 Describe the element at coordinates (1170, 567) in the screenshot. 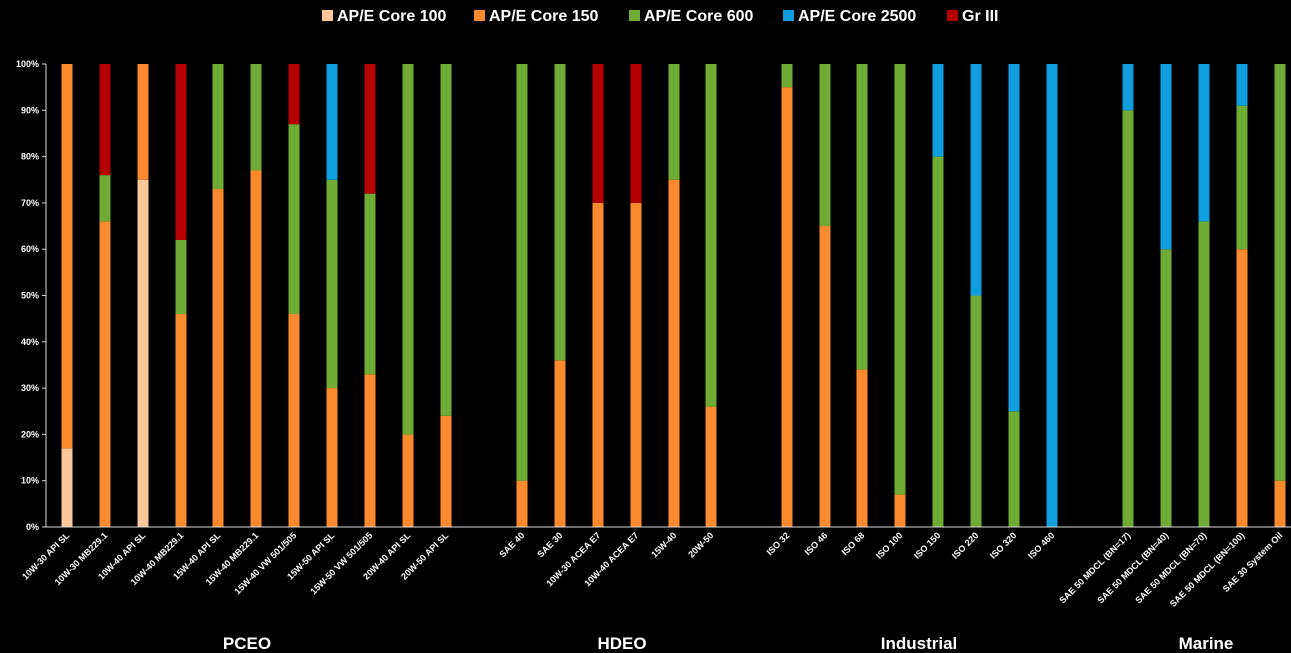

I see `x-tick-label: SAE 50 MDCL (BN=70)` at that location.